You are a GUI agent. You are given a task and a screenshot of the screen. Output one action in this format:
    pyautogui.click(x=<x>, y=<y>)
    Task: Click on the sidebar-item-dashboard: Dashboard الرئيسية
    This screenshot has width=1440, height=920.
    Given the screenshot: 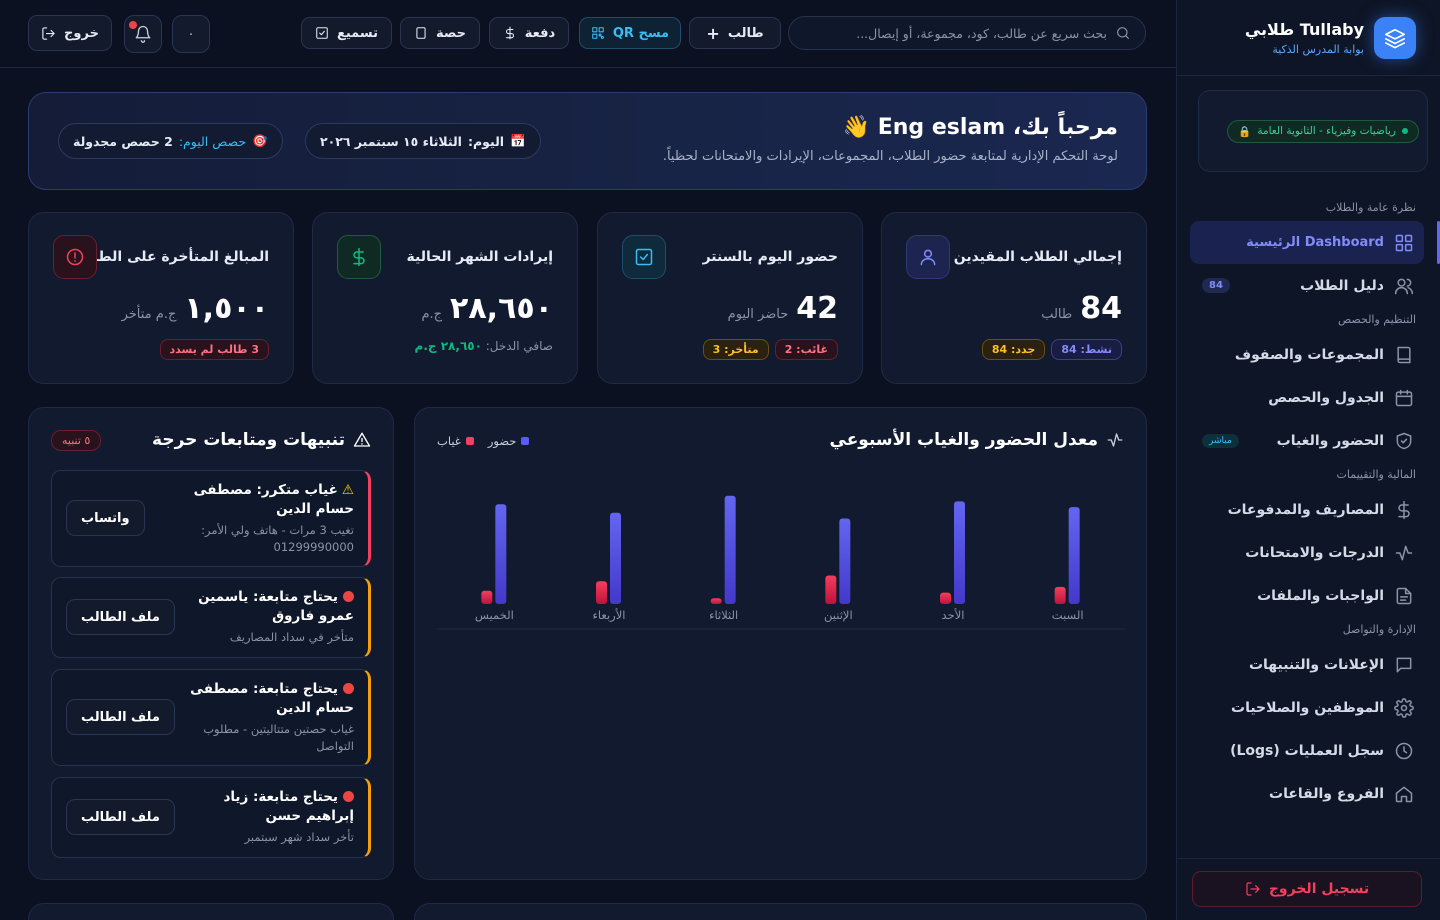 What is the action you would take?
    pyautogui.click(x=1315, y=242)
    